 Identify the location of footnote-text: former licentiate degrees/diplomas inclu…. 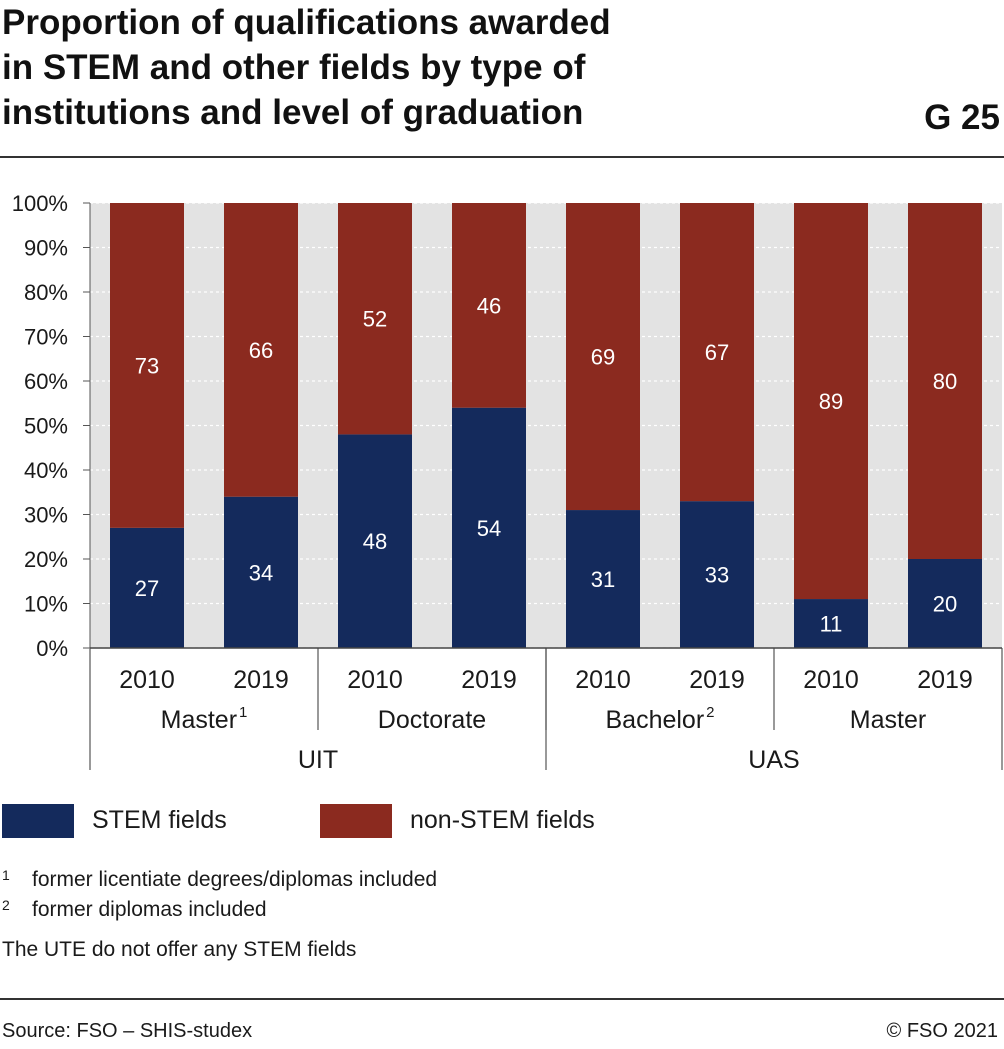
(235, 879).